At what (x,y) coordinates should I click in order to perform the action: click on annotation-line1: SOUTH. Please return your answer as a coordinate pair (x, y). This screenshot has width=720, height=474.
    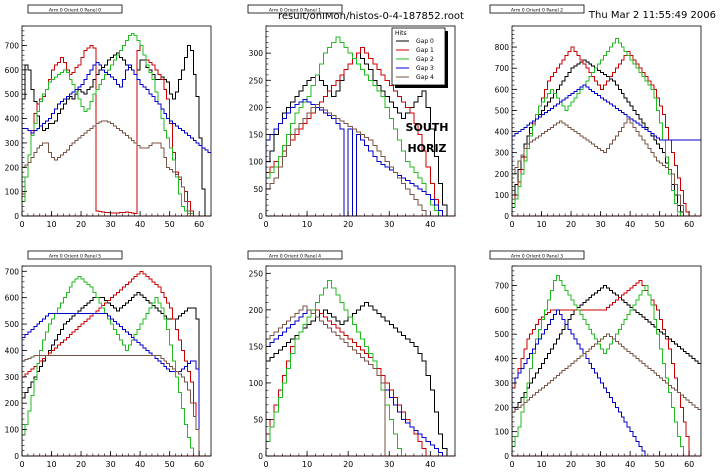
    Looking at the image, I should click on (427, 127).